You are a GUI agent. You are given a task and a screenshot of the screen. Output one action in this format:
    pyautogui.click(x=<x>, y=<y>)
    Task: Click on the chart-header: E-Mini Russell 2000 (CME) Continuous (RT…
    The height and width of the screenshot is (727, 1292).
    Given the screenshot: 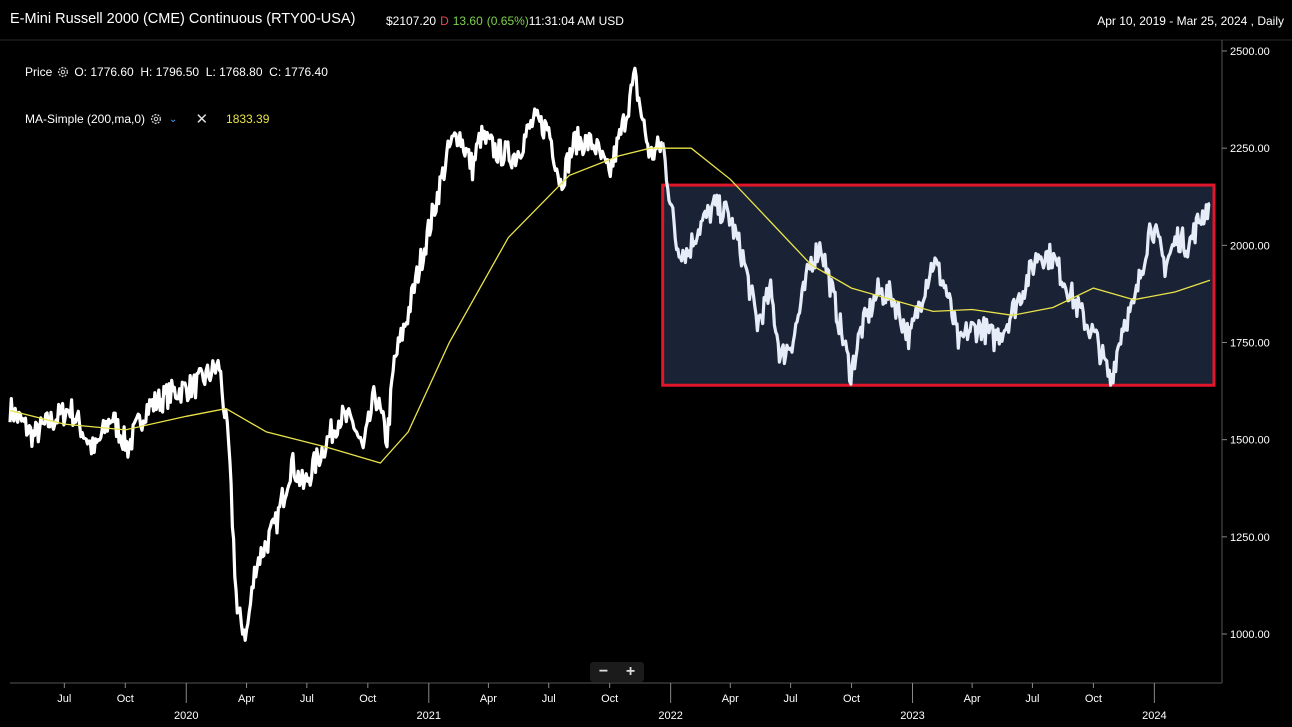 What is the action you would take?
    pyautogui.click(x=646, y=20)
    